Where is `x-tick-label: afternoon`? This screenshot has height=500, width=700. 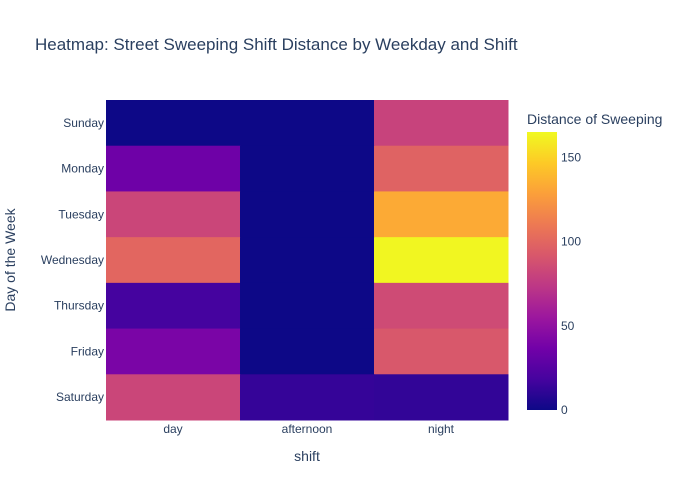 x-tick-label: afternoon is located at coordinates (307, 429).